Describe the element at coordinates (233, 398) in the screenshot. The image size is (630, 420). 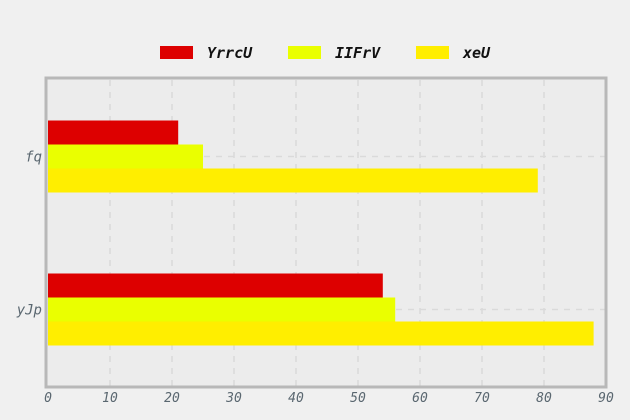
I see `x-tick-label: 30` at that location.